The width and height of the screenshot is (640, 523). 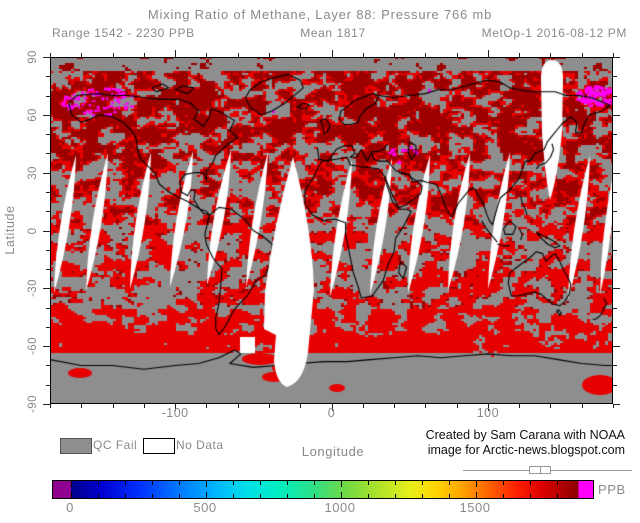 What do you see at coordinates (76, 446) in the screenshot?
I see `legend-qc-fail-swatch` at bounding box center [76, 446].